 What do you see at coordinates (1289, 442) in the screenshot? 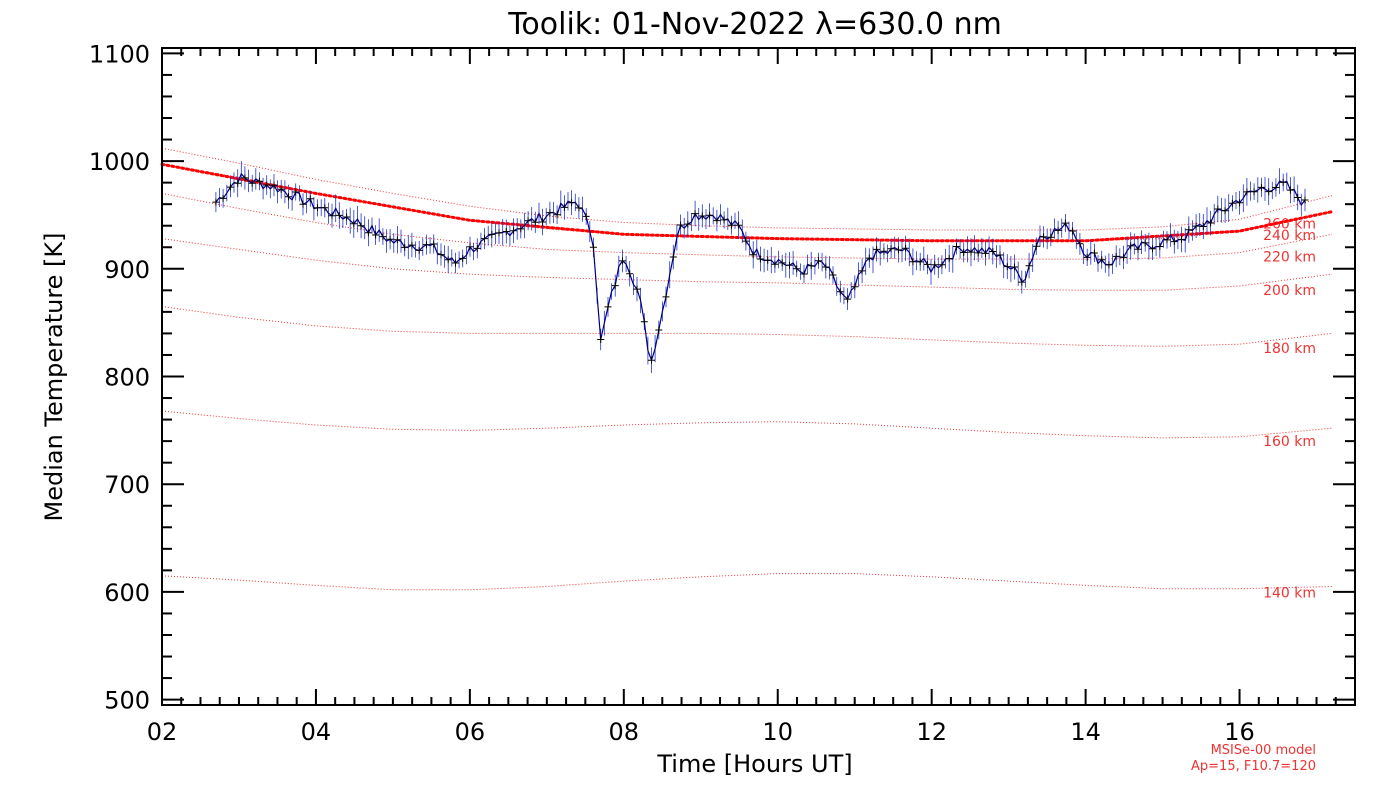
I see `altitude-label-160-km: 160 km` at bounding box center [1289, 442].